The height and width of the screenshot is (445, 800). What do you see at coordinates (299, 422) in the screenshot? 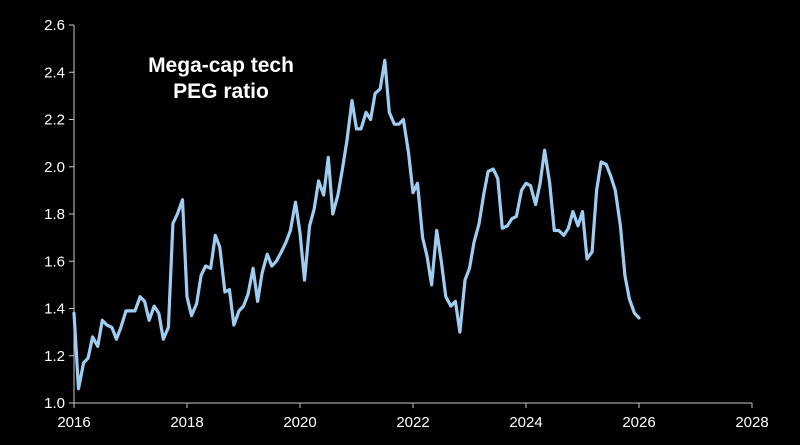
I see `x-tick-label: 2020` at bounding box center [299, 422].